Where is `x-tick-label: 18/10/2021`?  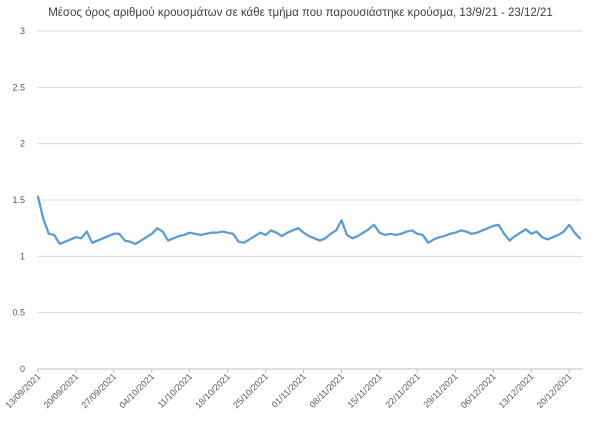 x-tick-label: 18/10/2021 is located at coordinates (212, 390).